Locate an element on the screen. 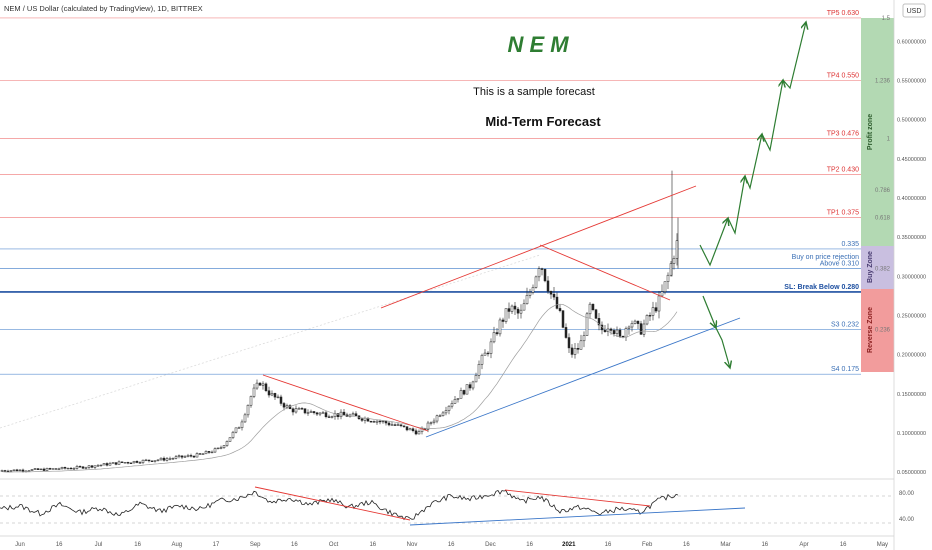 This screenshot has height=550, width=932. time-tick-11: 16 is located at coordinates (451, 545).